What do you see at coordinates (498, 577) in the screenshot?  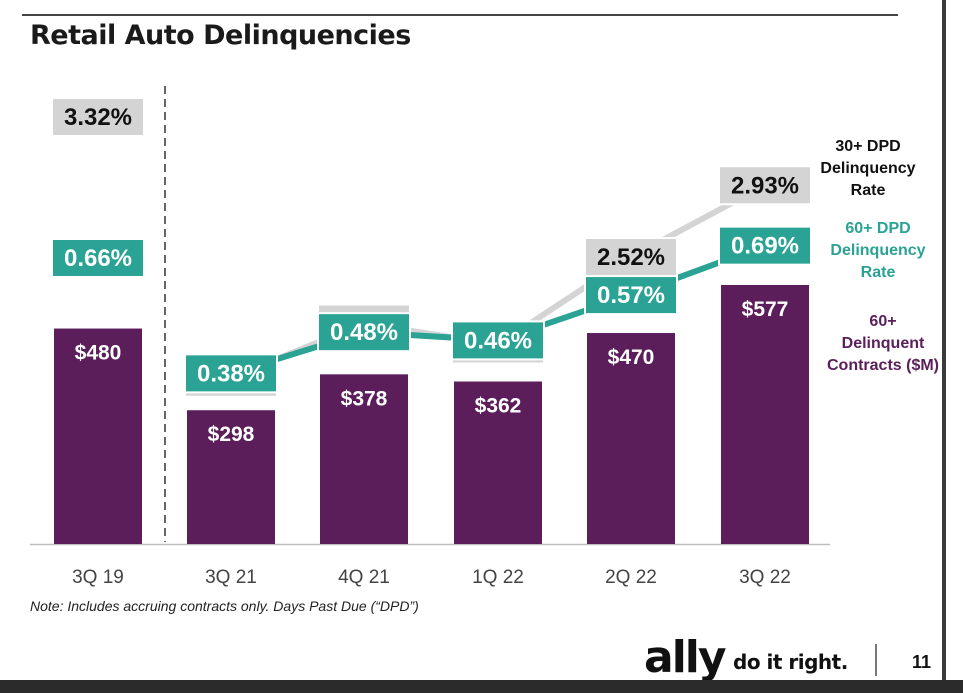 I see `x-tick-label-4: 1Q 22` at bounding box center [498, 577].